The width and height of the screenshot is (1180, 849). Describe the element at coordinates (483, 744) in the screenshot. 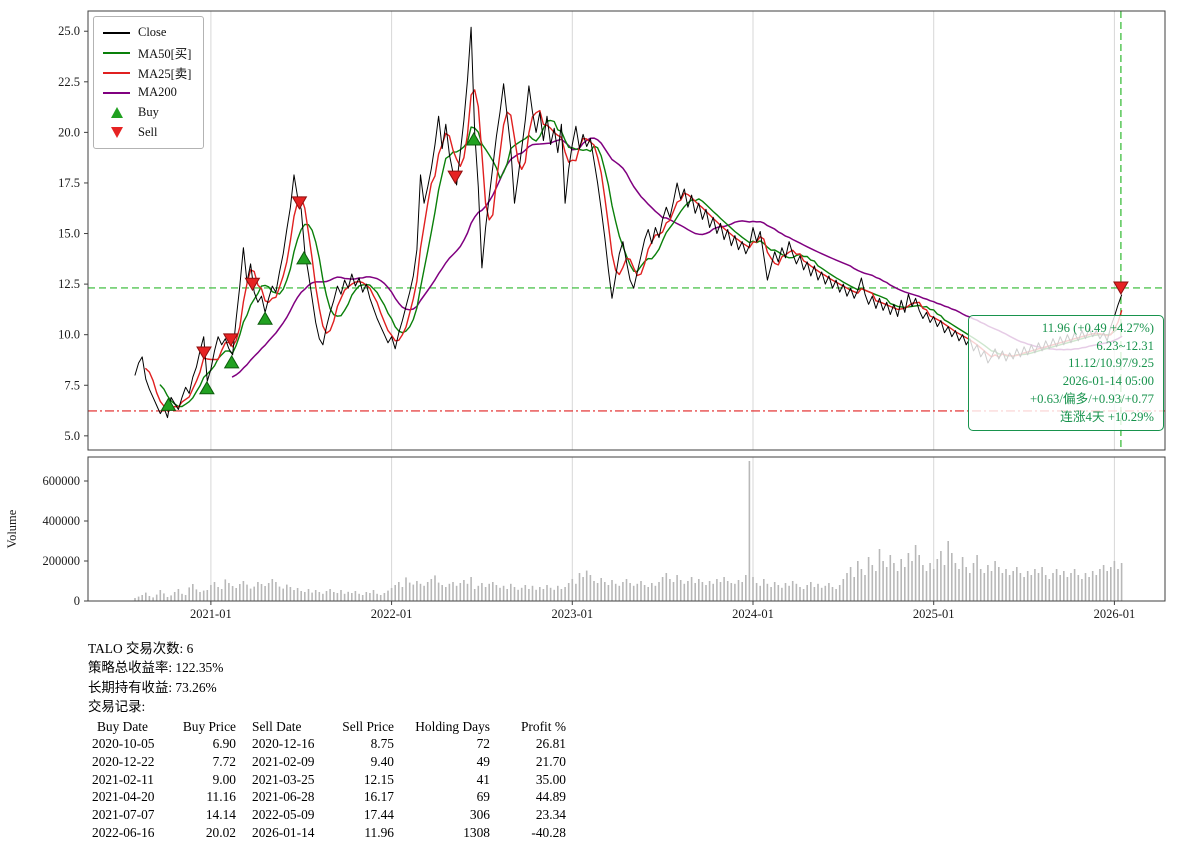

I see `trade-cell: 72` at that location.